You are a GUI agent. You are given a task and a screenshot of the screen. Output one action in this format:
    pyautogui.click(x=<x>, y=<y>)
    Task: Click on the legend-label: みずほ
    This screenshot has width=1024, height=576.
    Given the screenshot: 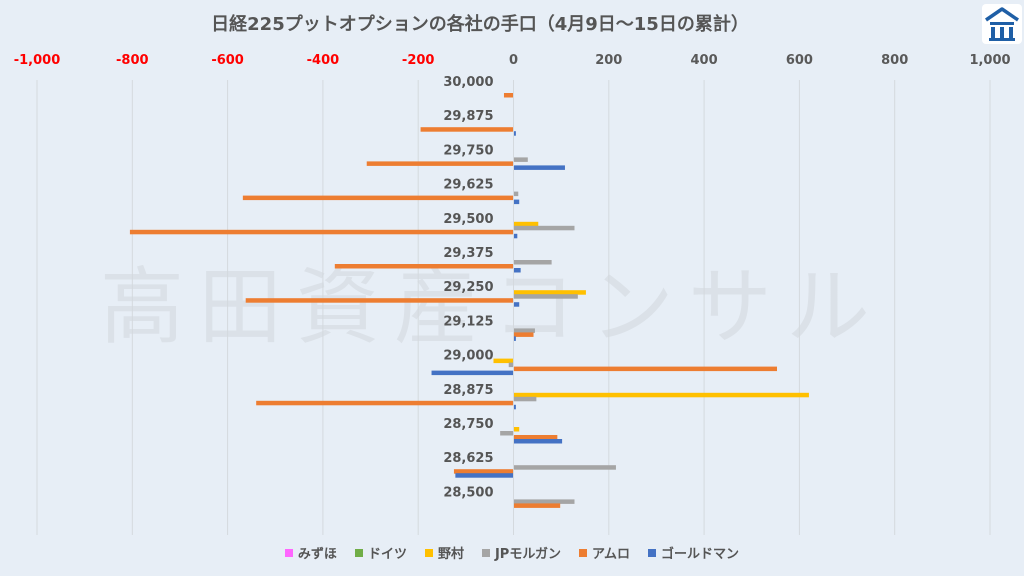 What is the action you would take?
    pyautogui.click(x=317, y=554)
    